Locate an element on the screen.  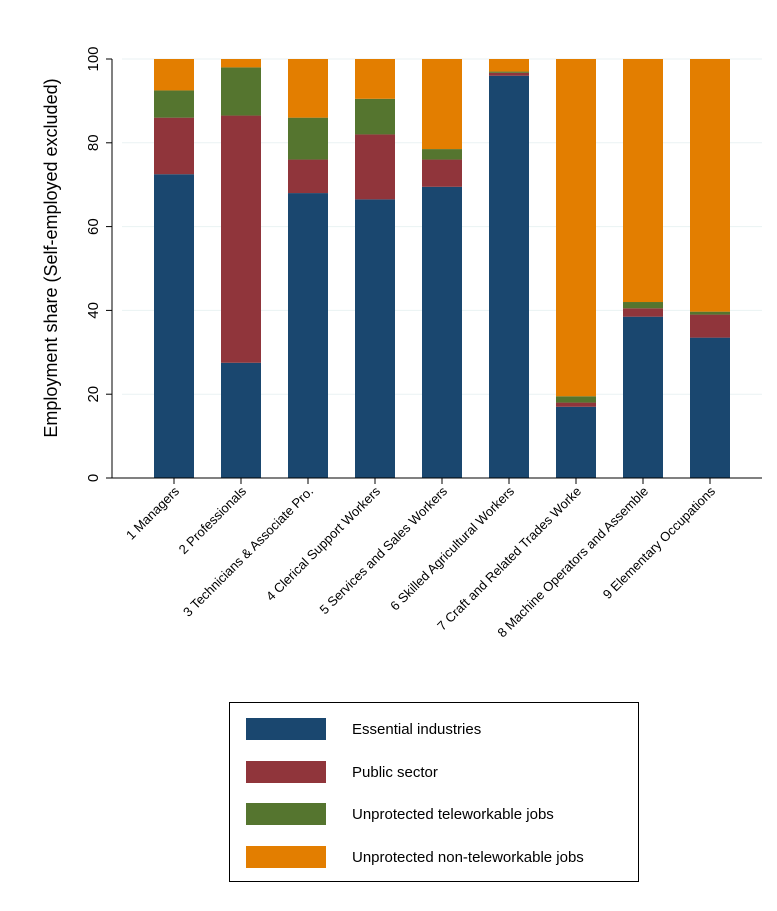
x-tick-label: 1 Managers is located at coordinates (153, 513).